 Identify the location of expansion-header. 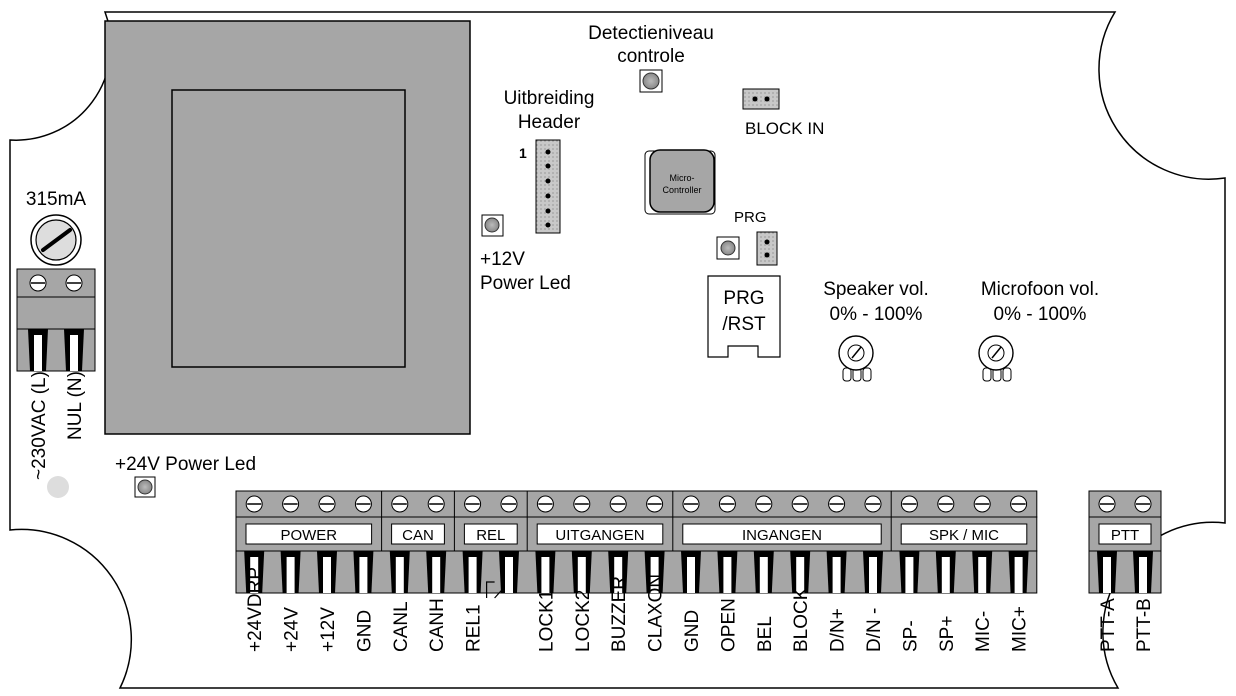
(548, 186).